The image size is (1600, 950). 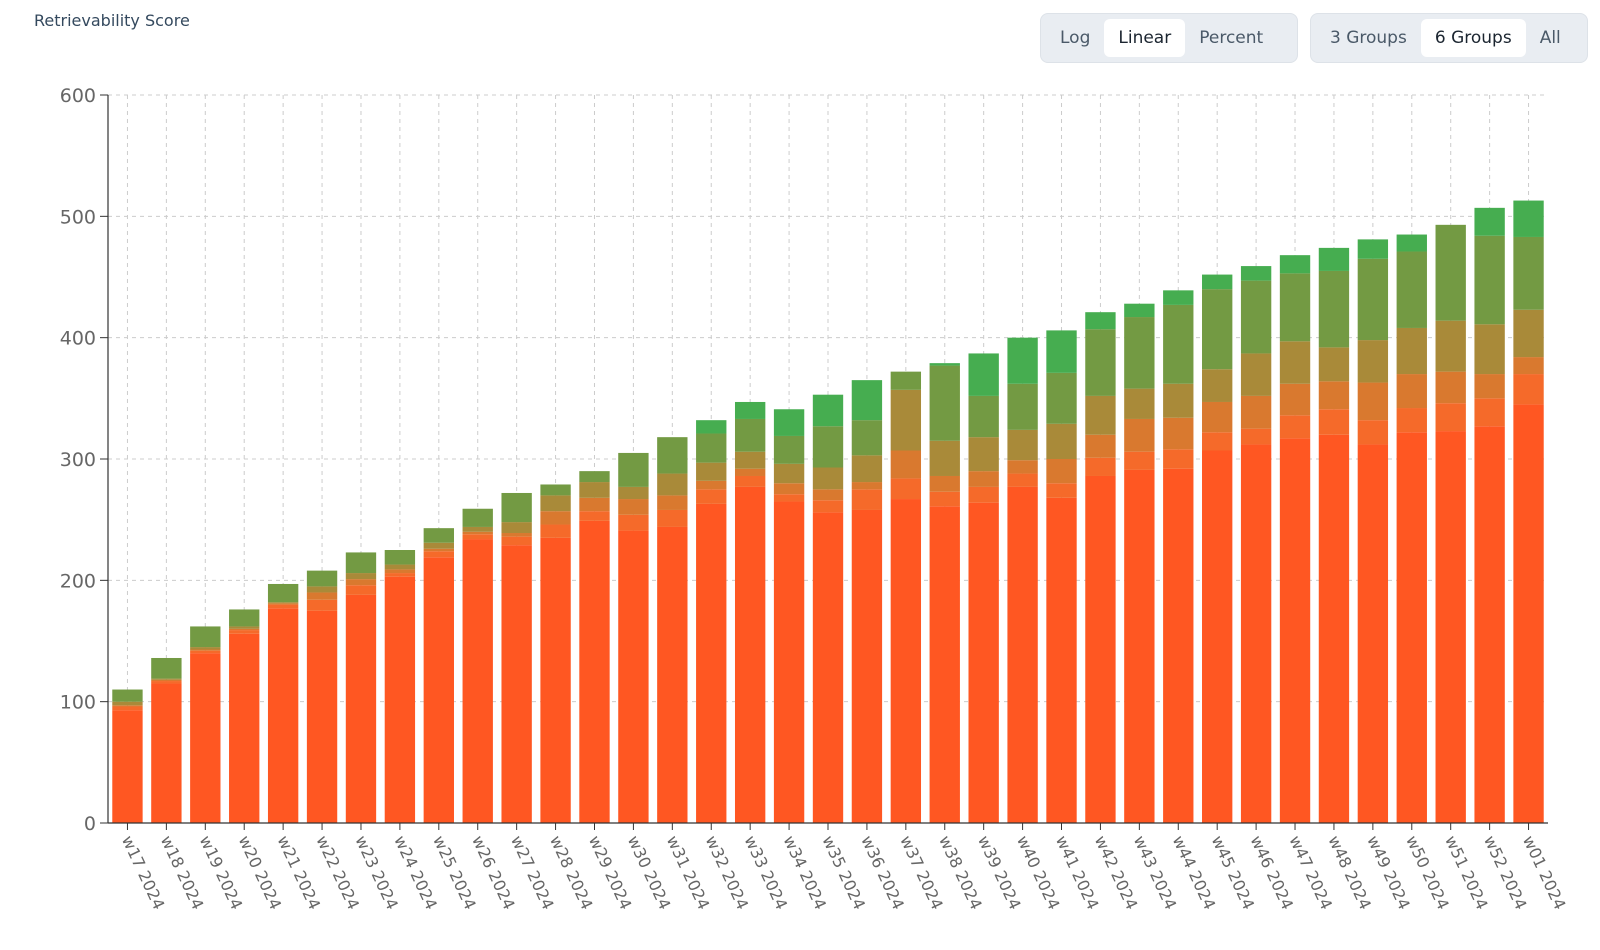 What do you see at coordinates (1473, 38) in the screenshot?
I see `groups-6-button: 6 Groups` at bounding box center [1473, 38].